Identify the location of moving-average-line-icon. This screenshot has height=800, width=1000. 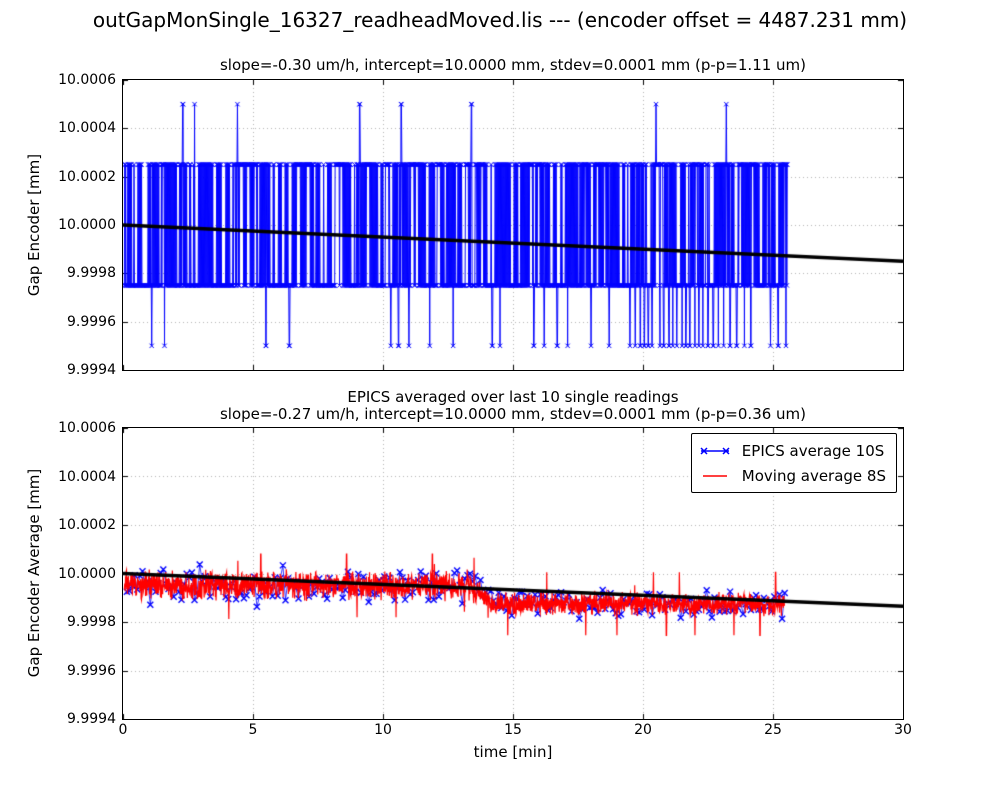
(714, 475).